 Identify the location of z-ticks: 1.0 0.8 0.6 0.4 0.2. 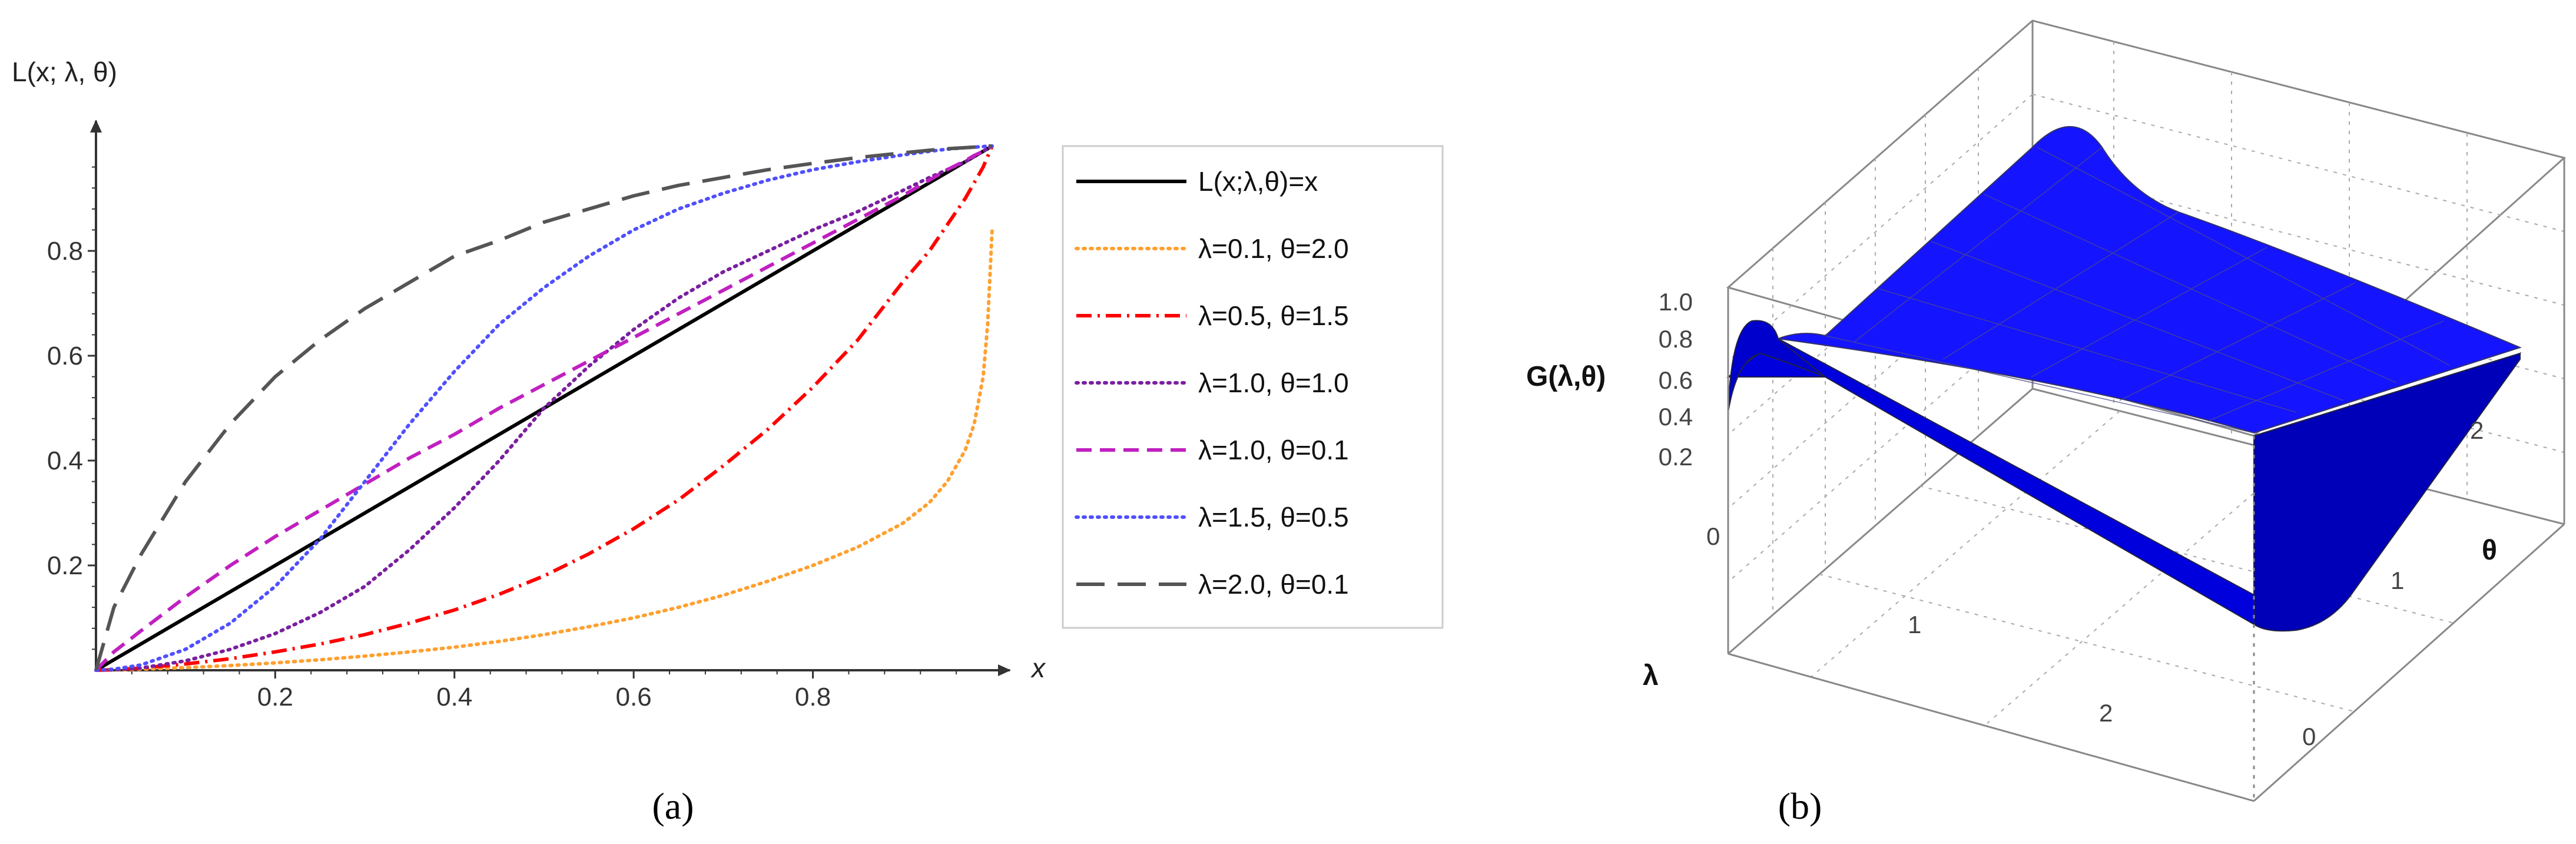
(1676, 379).